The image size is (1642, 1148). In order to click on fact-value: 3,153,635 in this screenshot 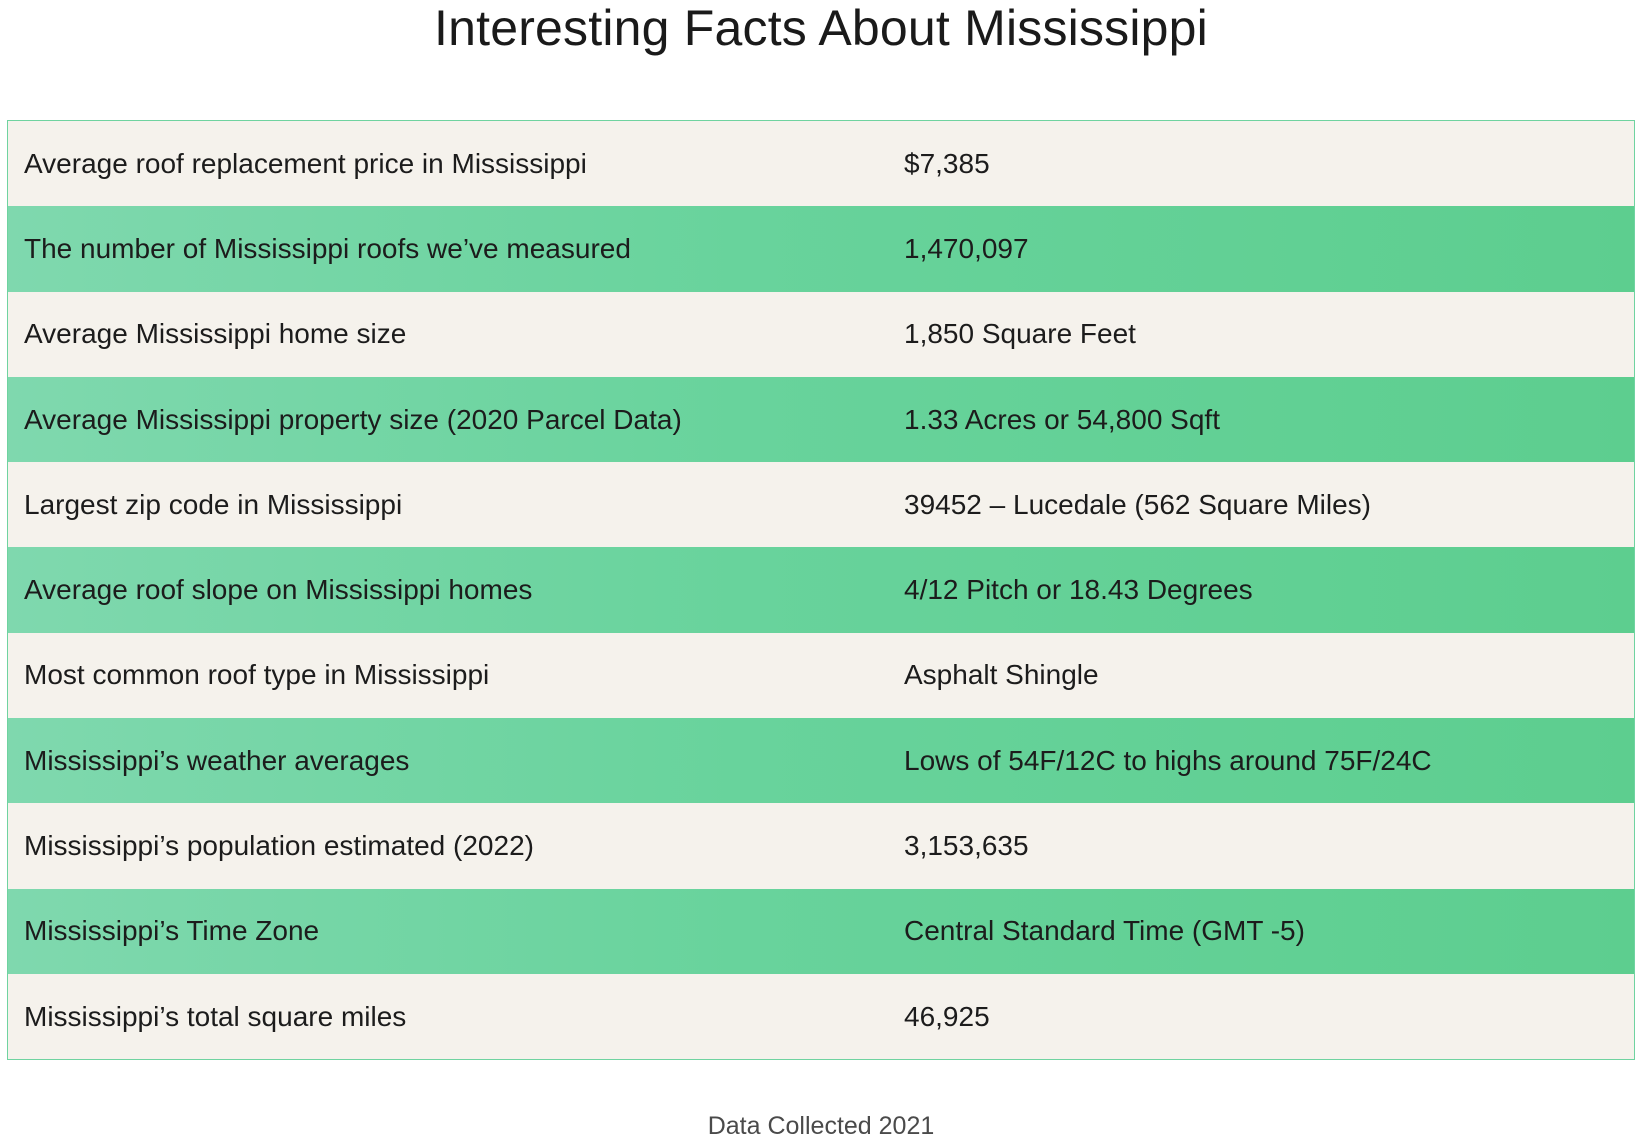, I will do `click(966, 846)`.